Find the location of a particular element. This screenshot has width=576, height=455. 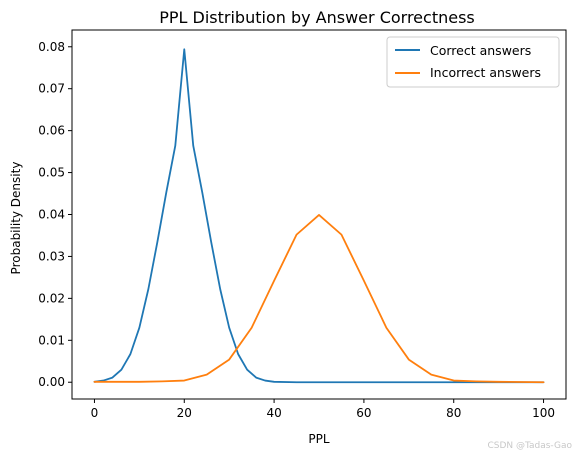

x-ticks: 0 20 40 60 80 100 is located at coordinates (323, 409).